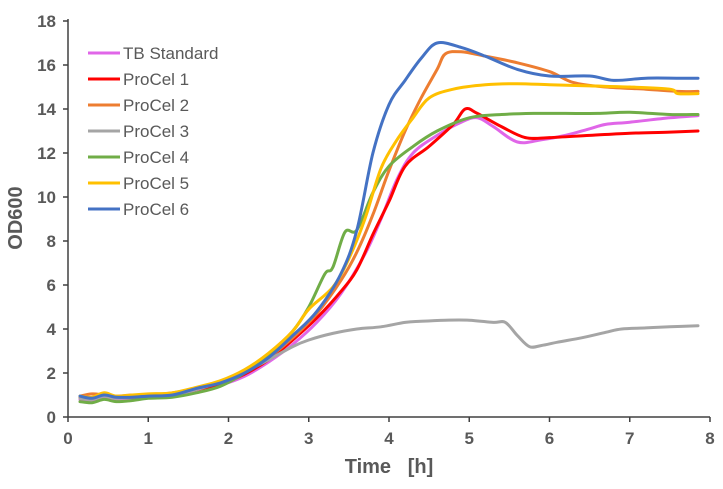 Image resolution: width=723 pixels, height=489 pixels. What do you see at coordinates (156, 157) in the screenshot?
I see `legend-label: ProCel 4` at bounding box center [156, 157].